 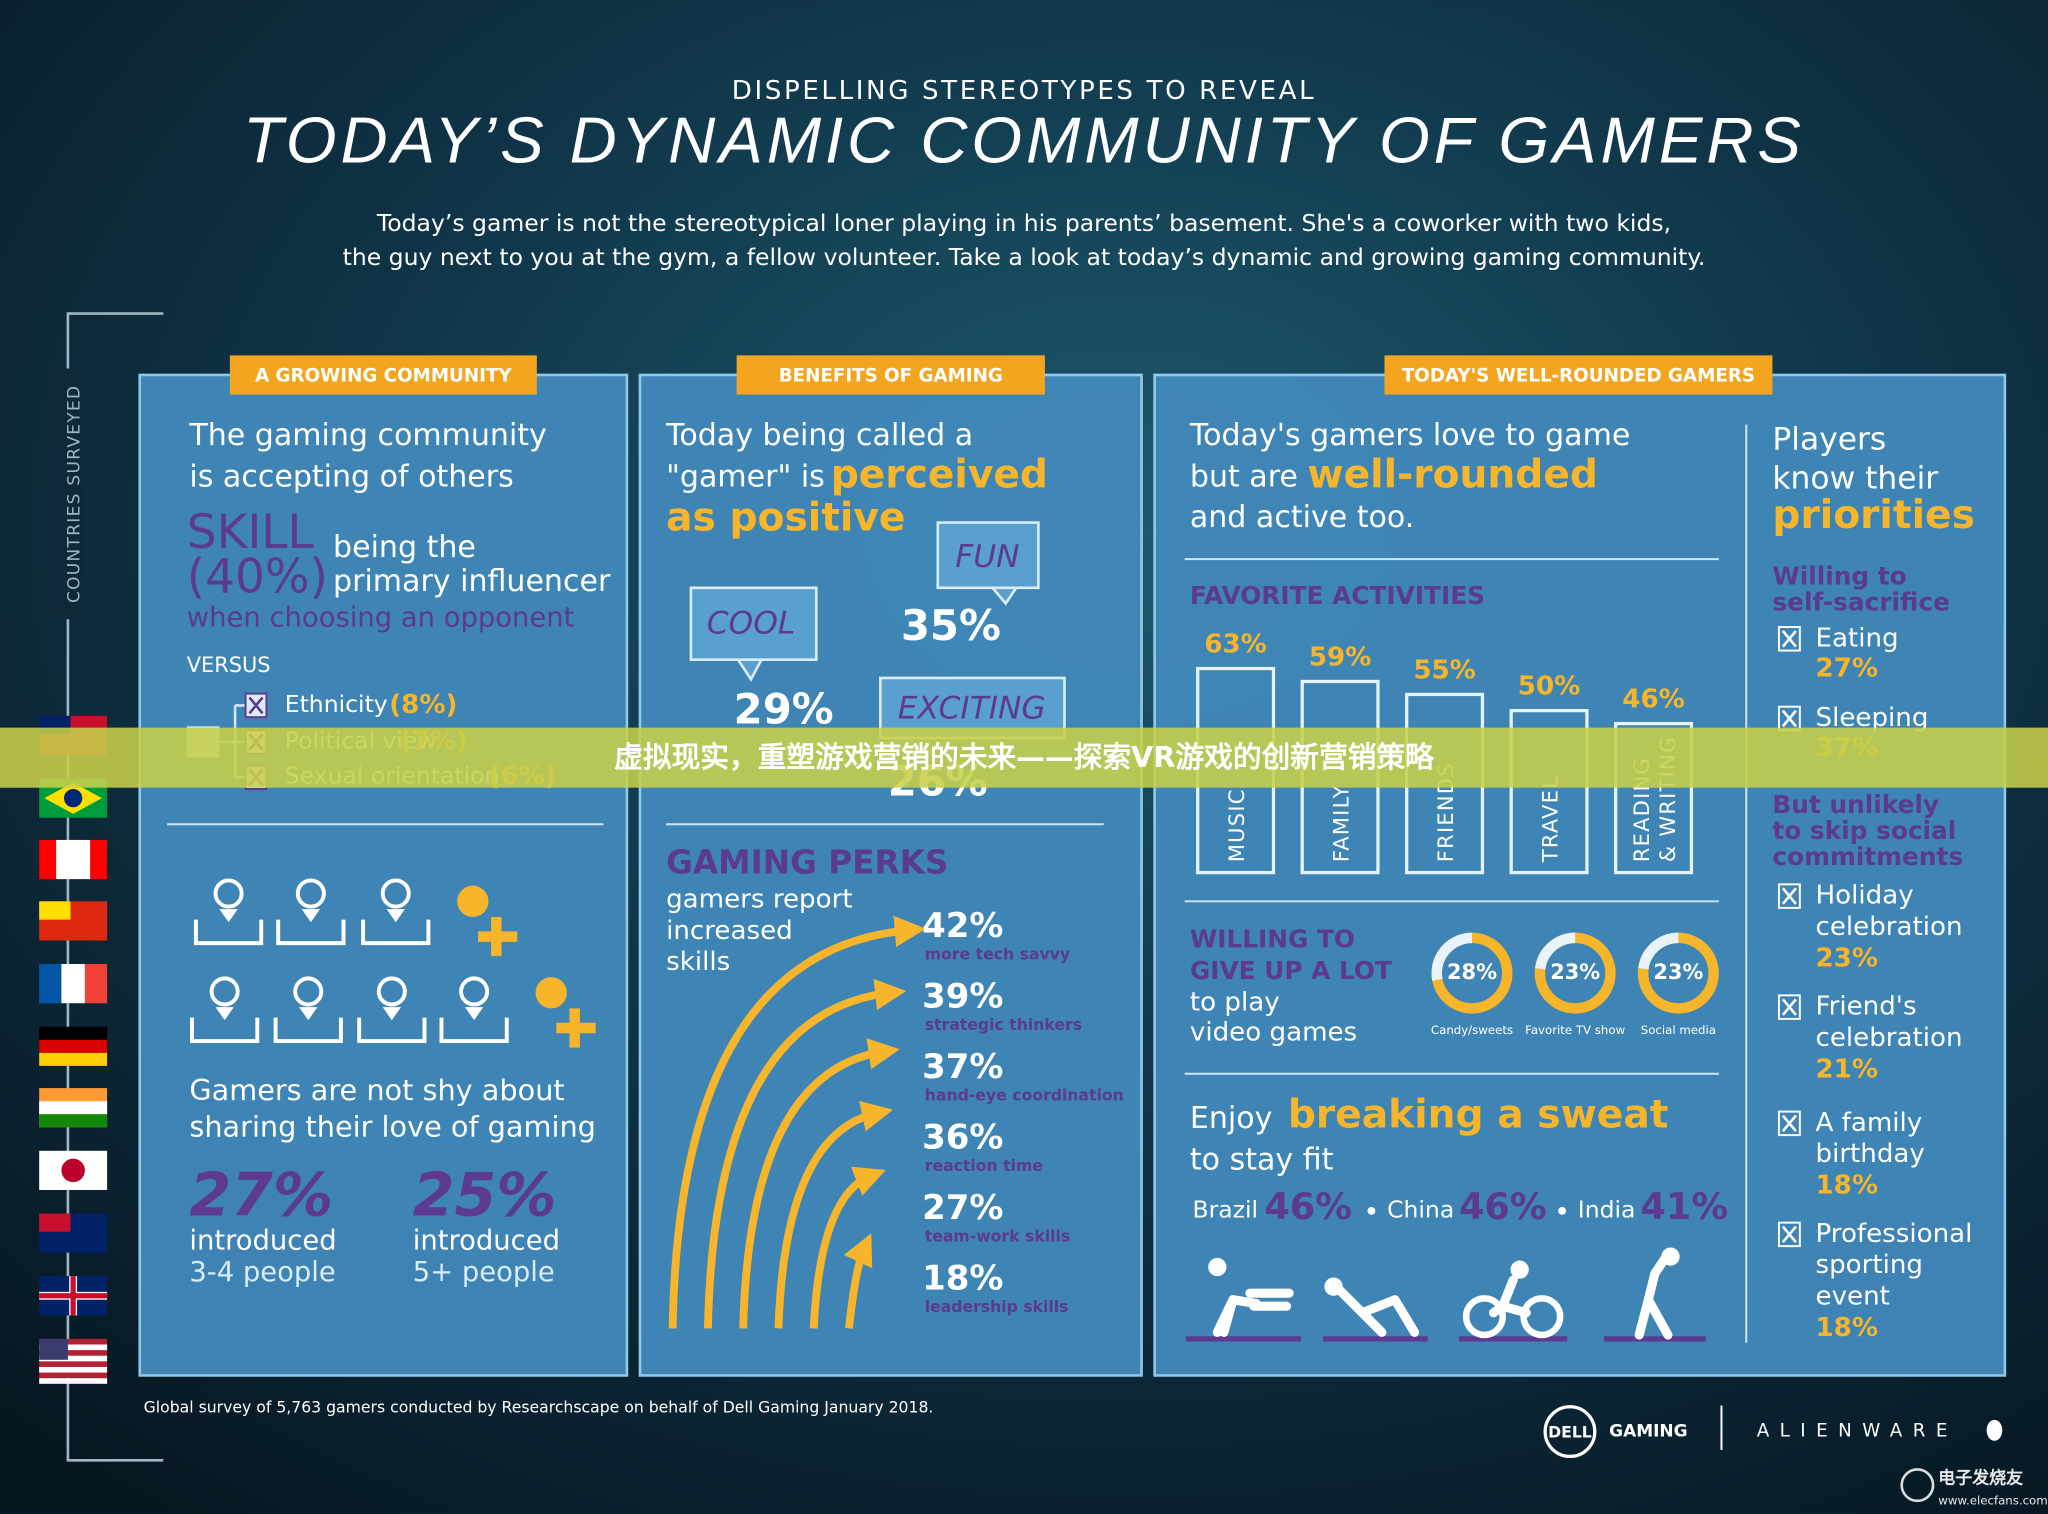 I want to click on priority-label: birthday, so click(x=1870, y=1154).